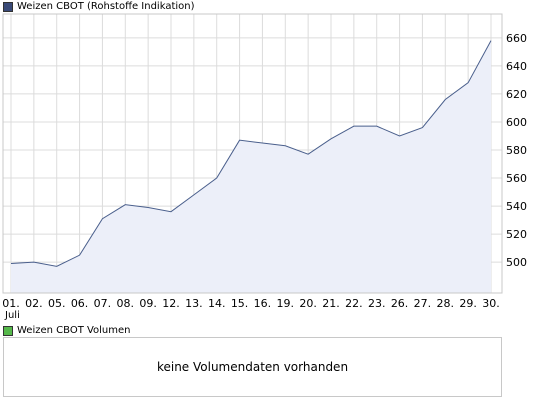 The image size is (545, 407). Describe the element at coordinates (331, 303) in the screenshot. I see `x-tick-label: 21.` at that location.